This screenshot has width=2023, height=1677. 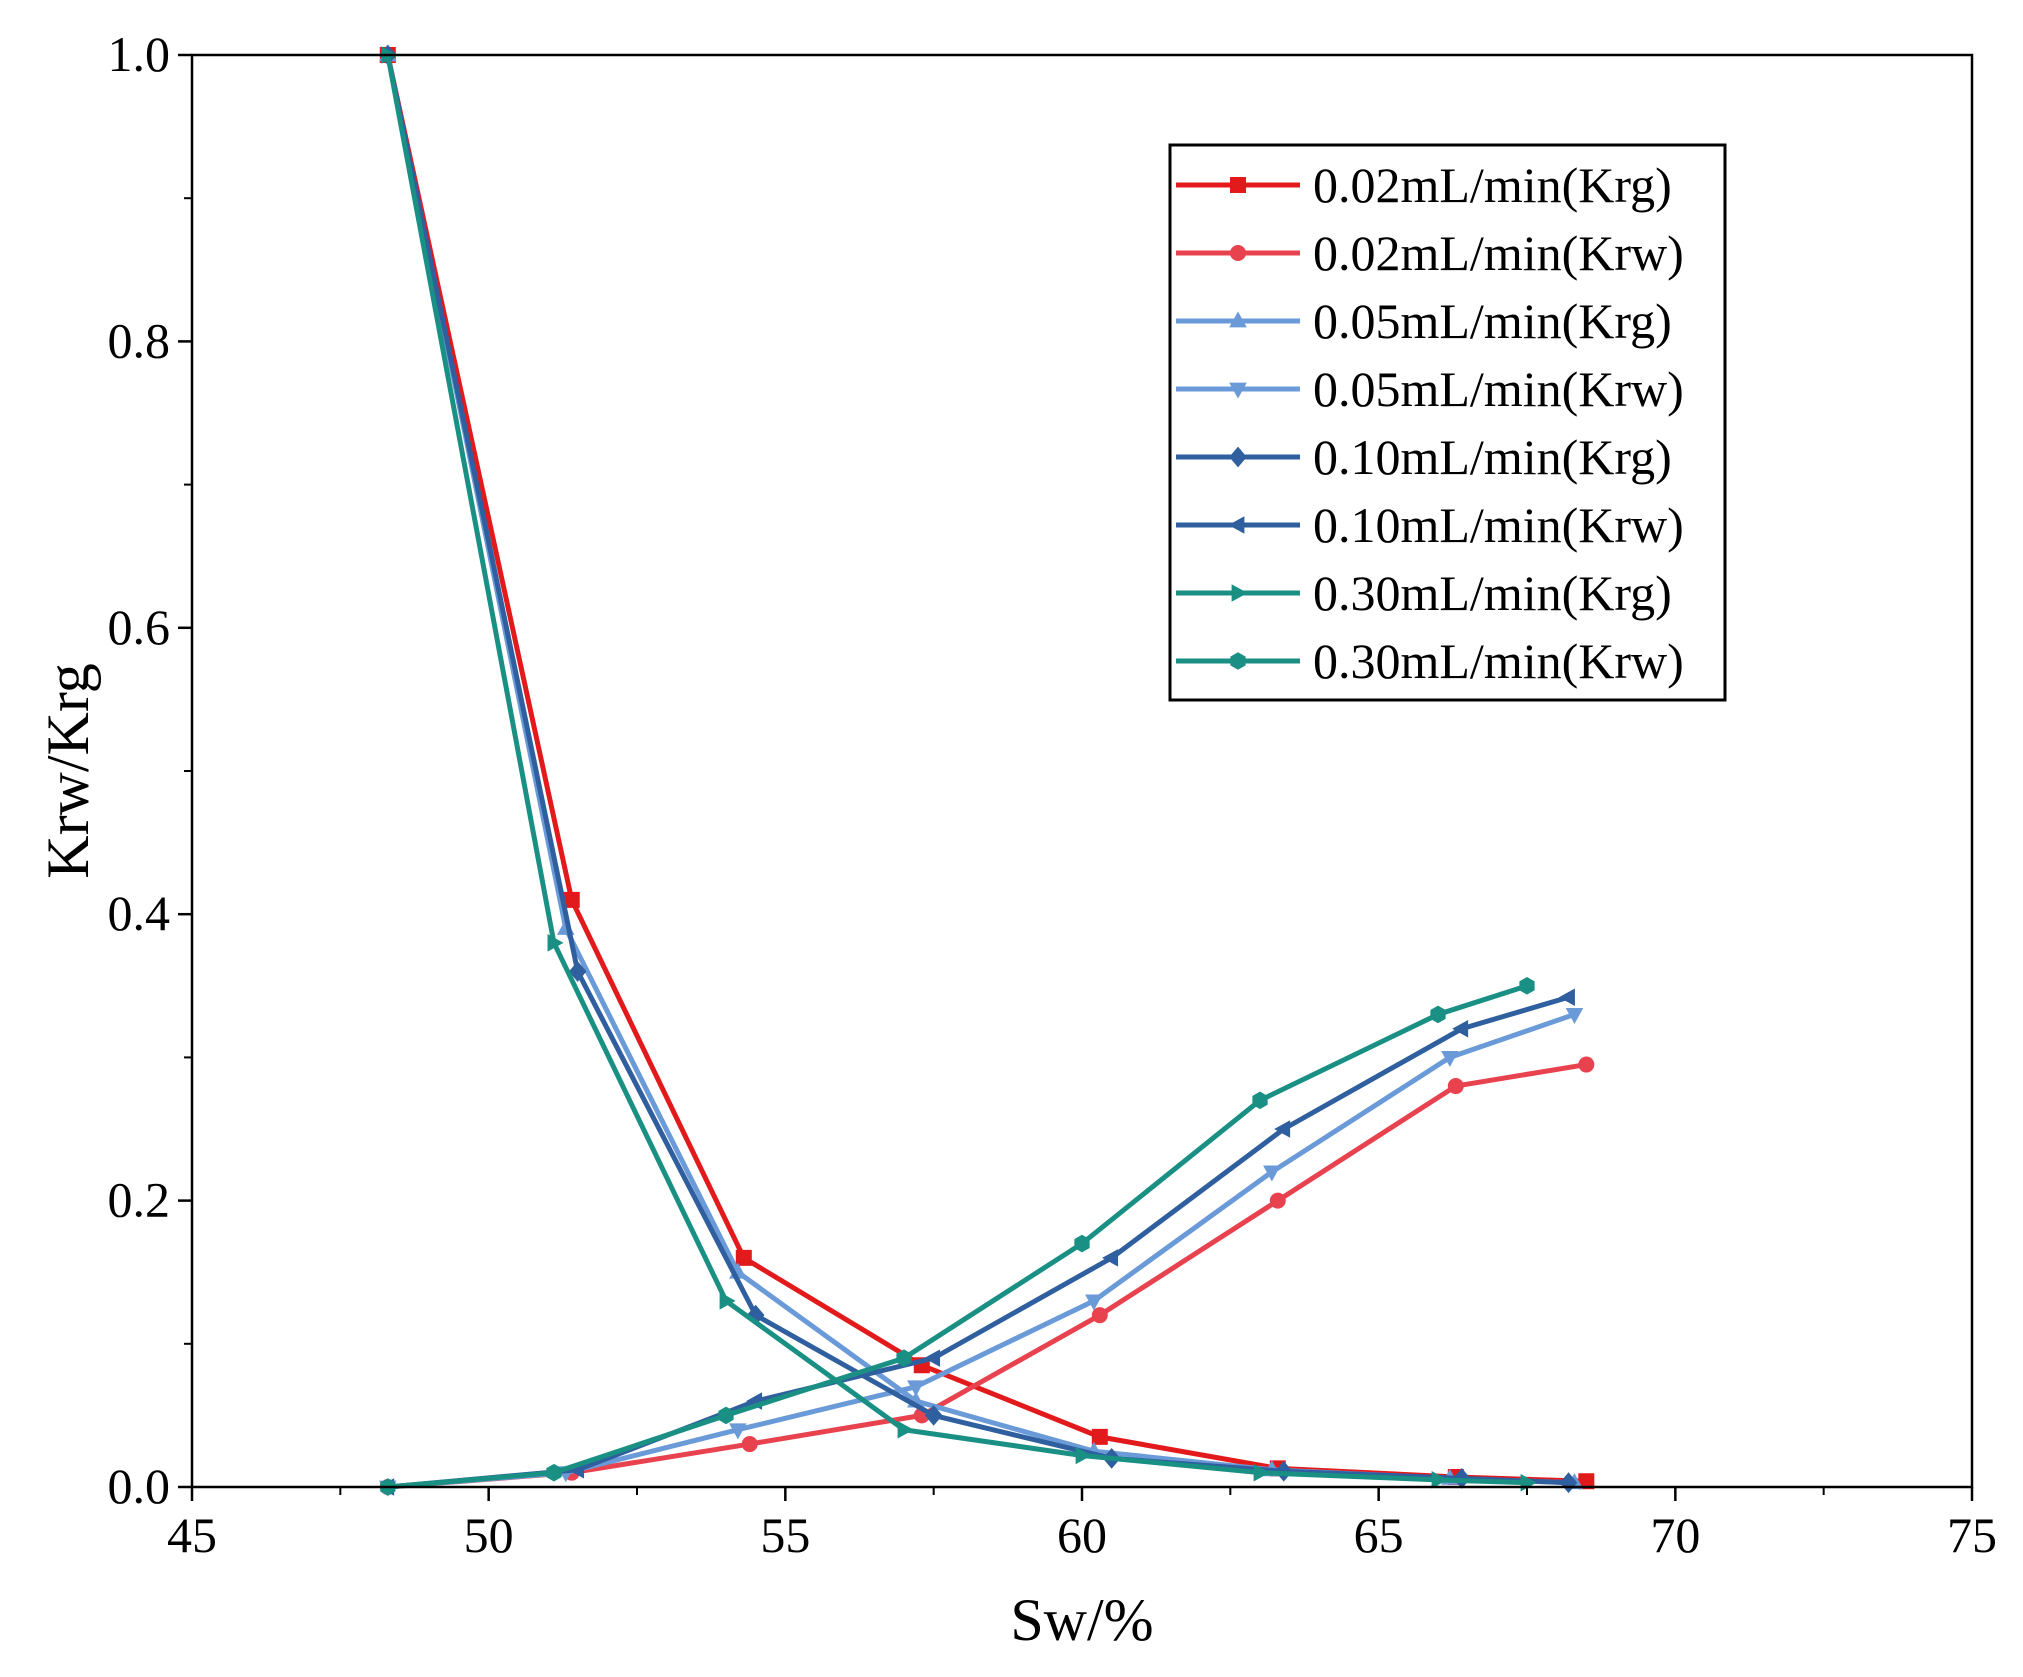 I want to click on y-axis-title: Krw/Krg, so click(x=68, y=771).